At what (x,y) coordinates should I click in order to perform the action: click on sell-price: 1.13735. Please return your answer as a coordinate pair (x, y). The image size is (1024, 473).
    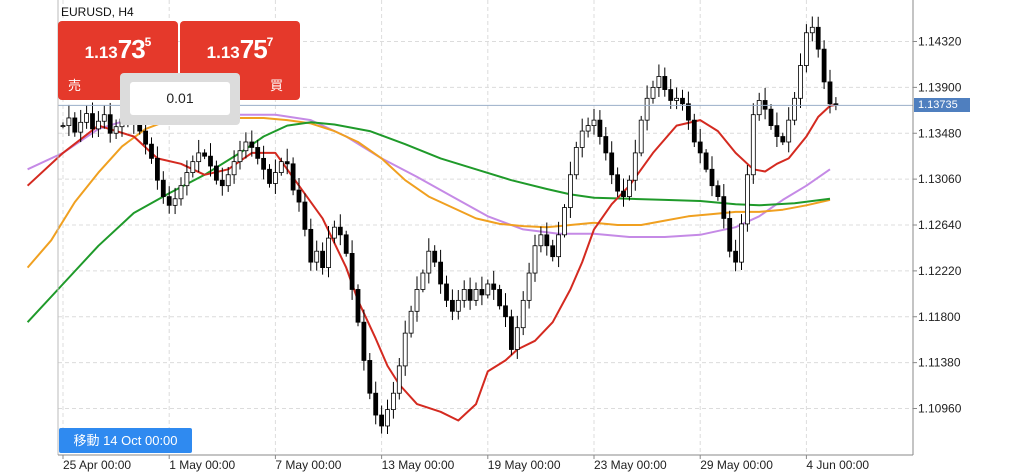
    Looking at the image, I should click on (118, 49).